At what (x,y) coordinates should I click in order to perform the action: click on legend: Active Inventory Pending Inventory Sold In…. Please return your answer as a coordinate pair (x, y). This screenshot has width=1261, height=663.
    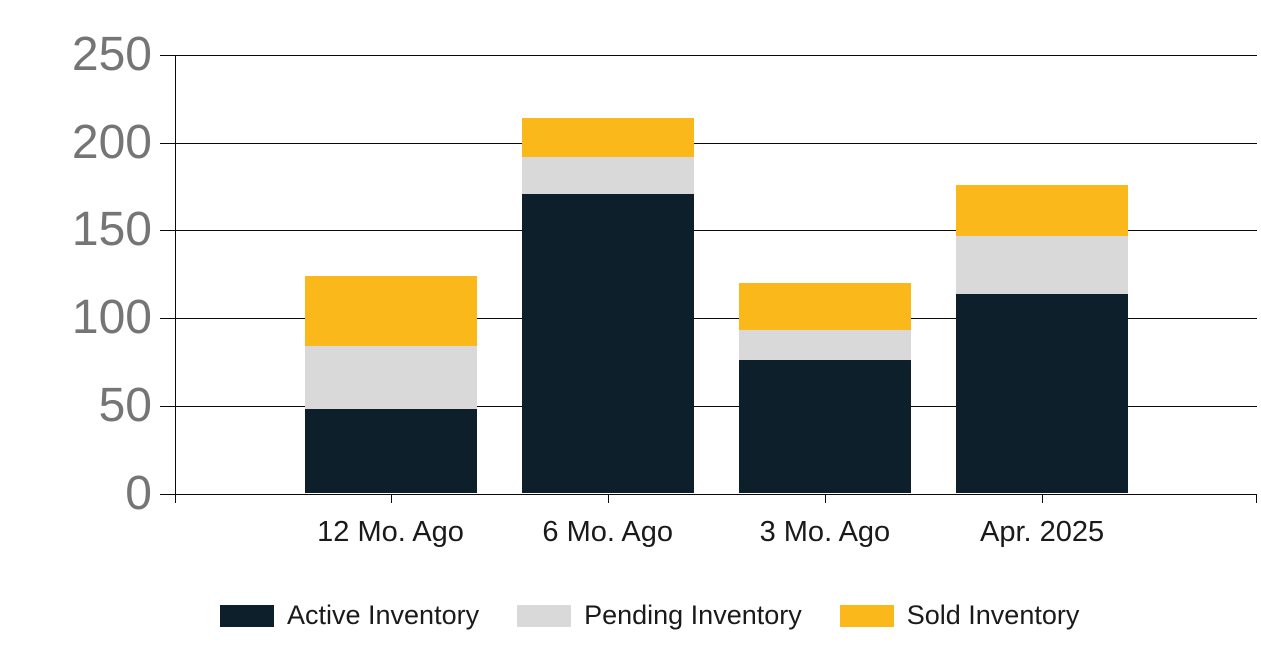
    Looking at the image, I should click on (649, 615).